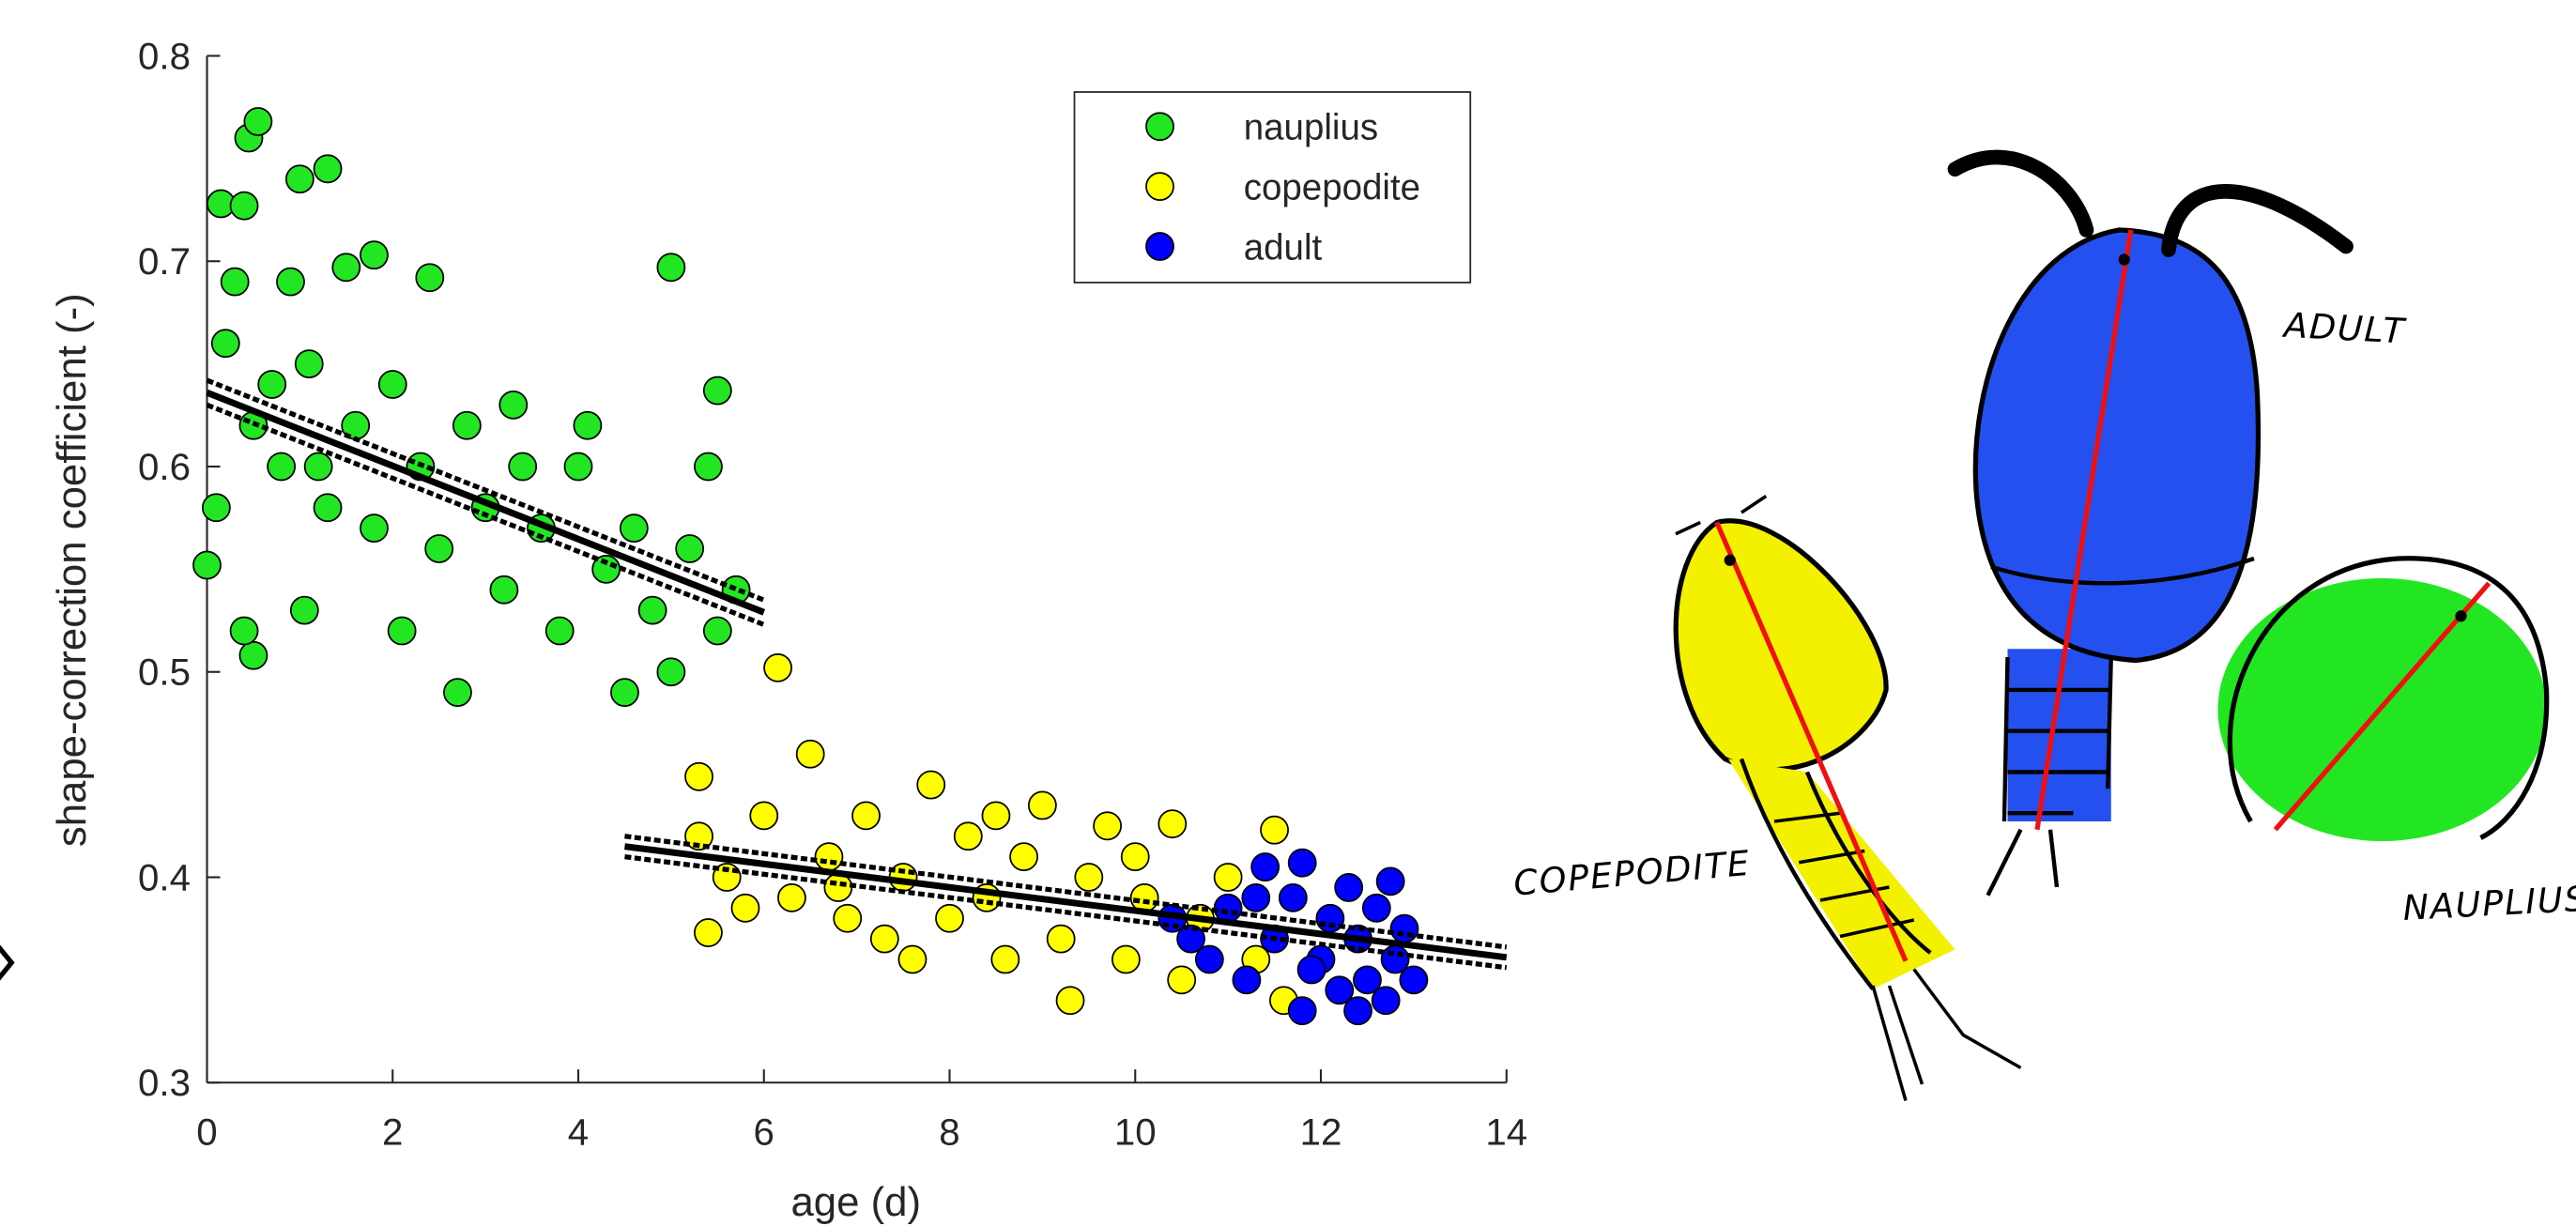 The height and width of the screenshot is (1226, 2576). What do you see at coordinates (2461, 616) in the screenshot?
I see `nauplius-eye` at bounding box center [2461, 616].